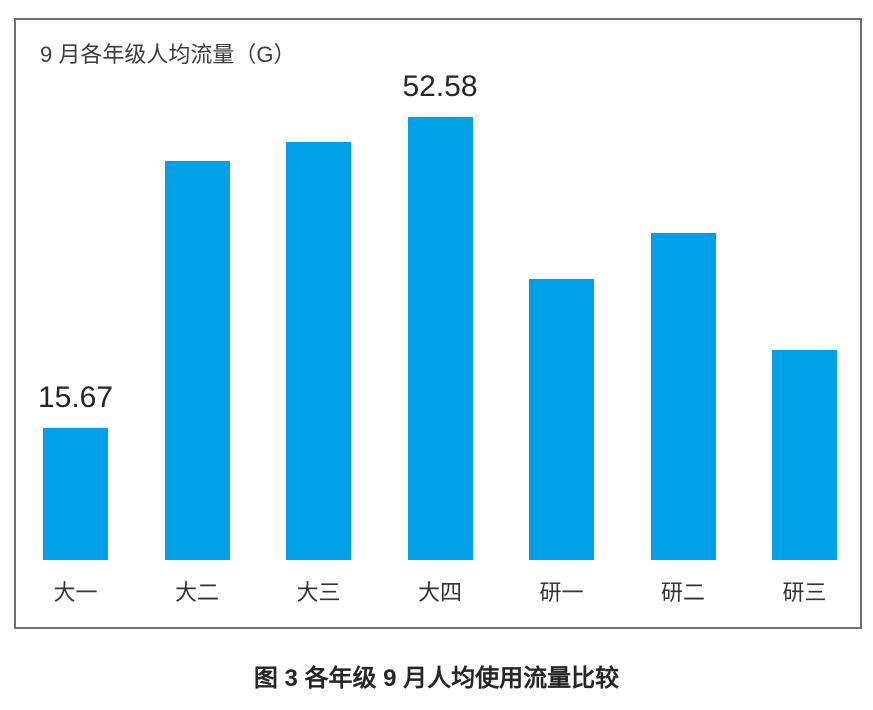  I want to click on category-label: 研二, so click(682, 592).